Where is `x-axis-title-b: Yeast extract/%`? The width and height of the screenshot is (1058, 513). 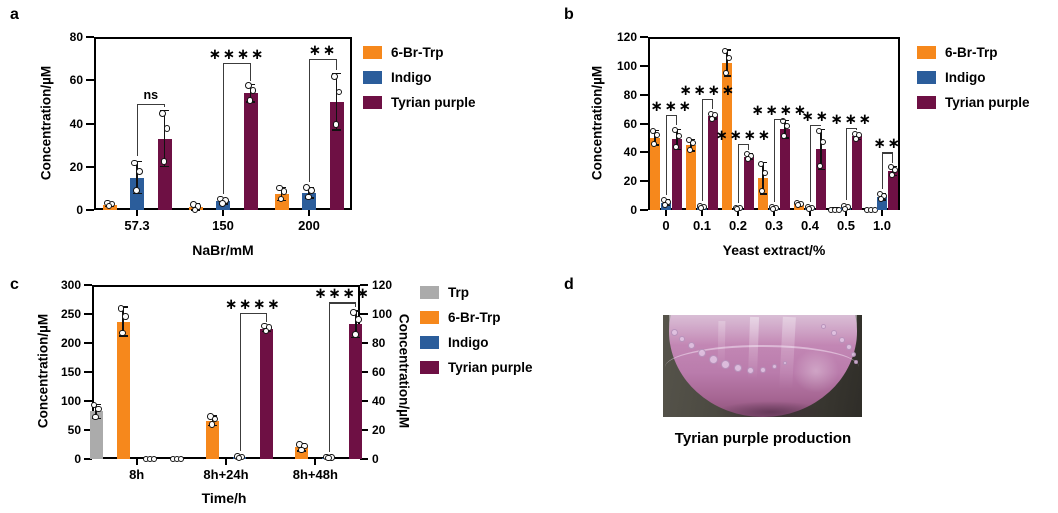
x-axis-title-b: Yeast extract/% is located at coordinates (774, 250).